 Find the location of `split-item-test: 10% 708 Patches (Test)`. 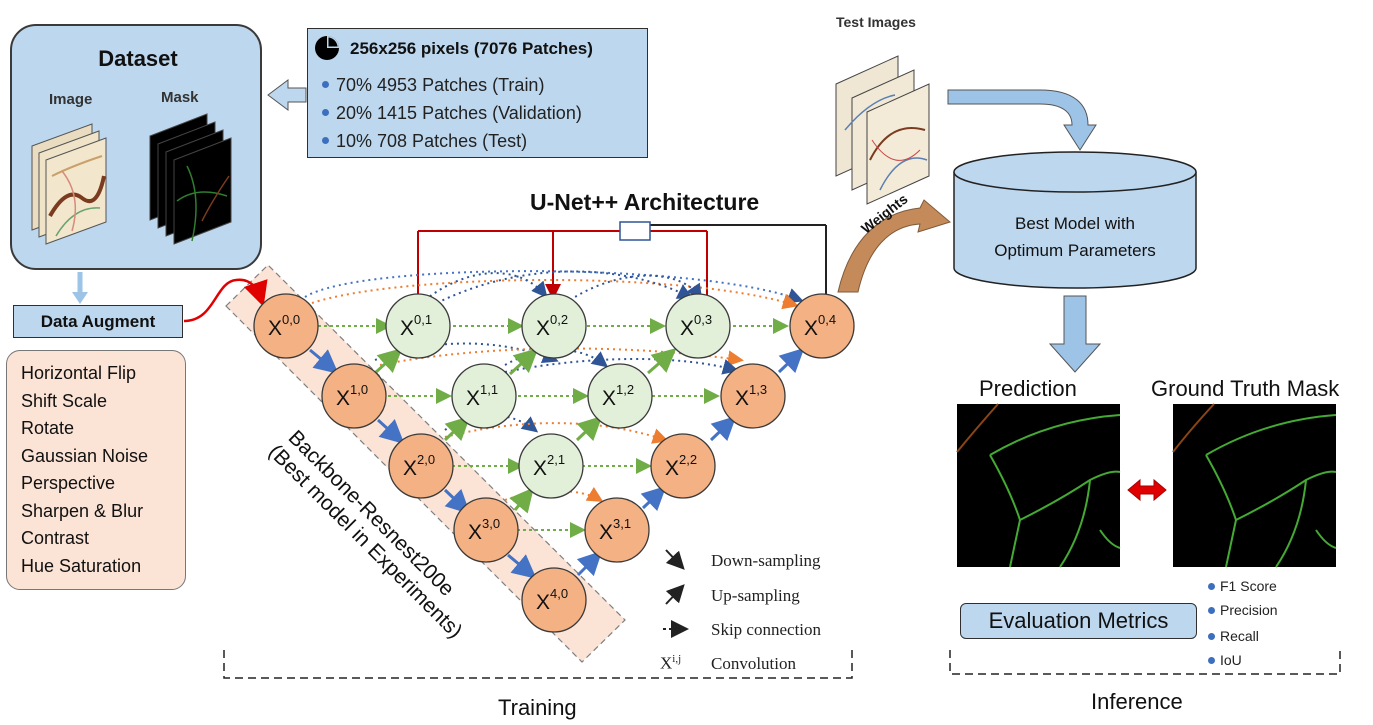

split-item-test: 10% 708 Patches (Test) is located at coordinates (424, 141).